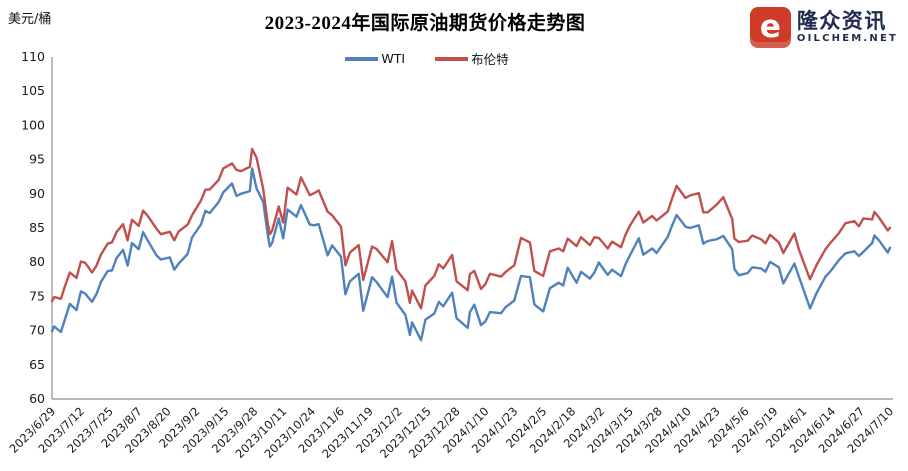  I want to click on y-tick-label: 100, so click(33, 124).